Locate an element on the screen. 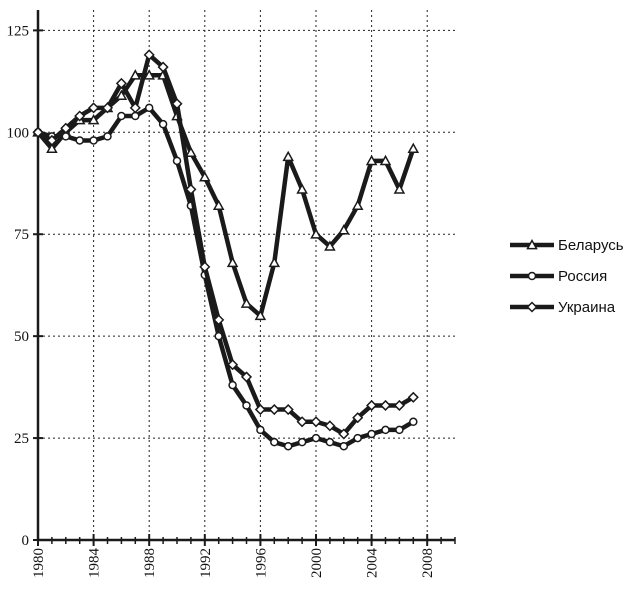 The width and height of the screenshot is (639, 601). legend-label: Россия is located at coordinates (582, 276).